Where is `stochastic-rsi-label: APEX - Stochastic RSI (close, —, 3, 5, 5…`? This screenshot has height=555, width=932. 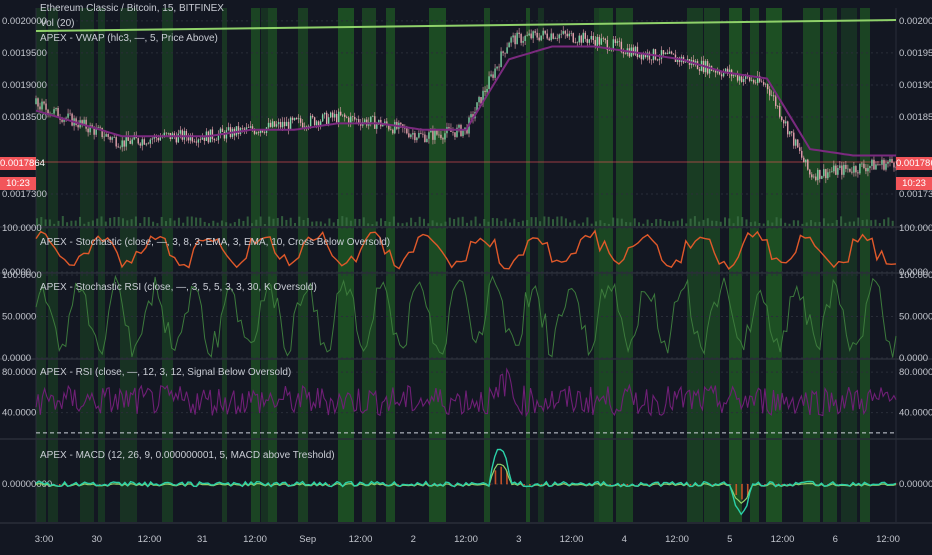 stochastic-rsi-label: APEX - Stochastic RSI (close, —, 3, 5, 5… is located at coordinates (178, 287).